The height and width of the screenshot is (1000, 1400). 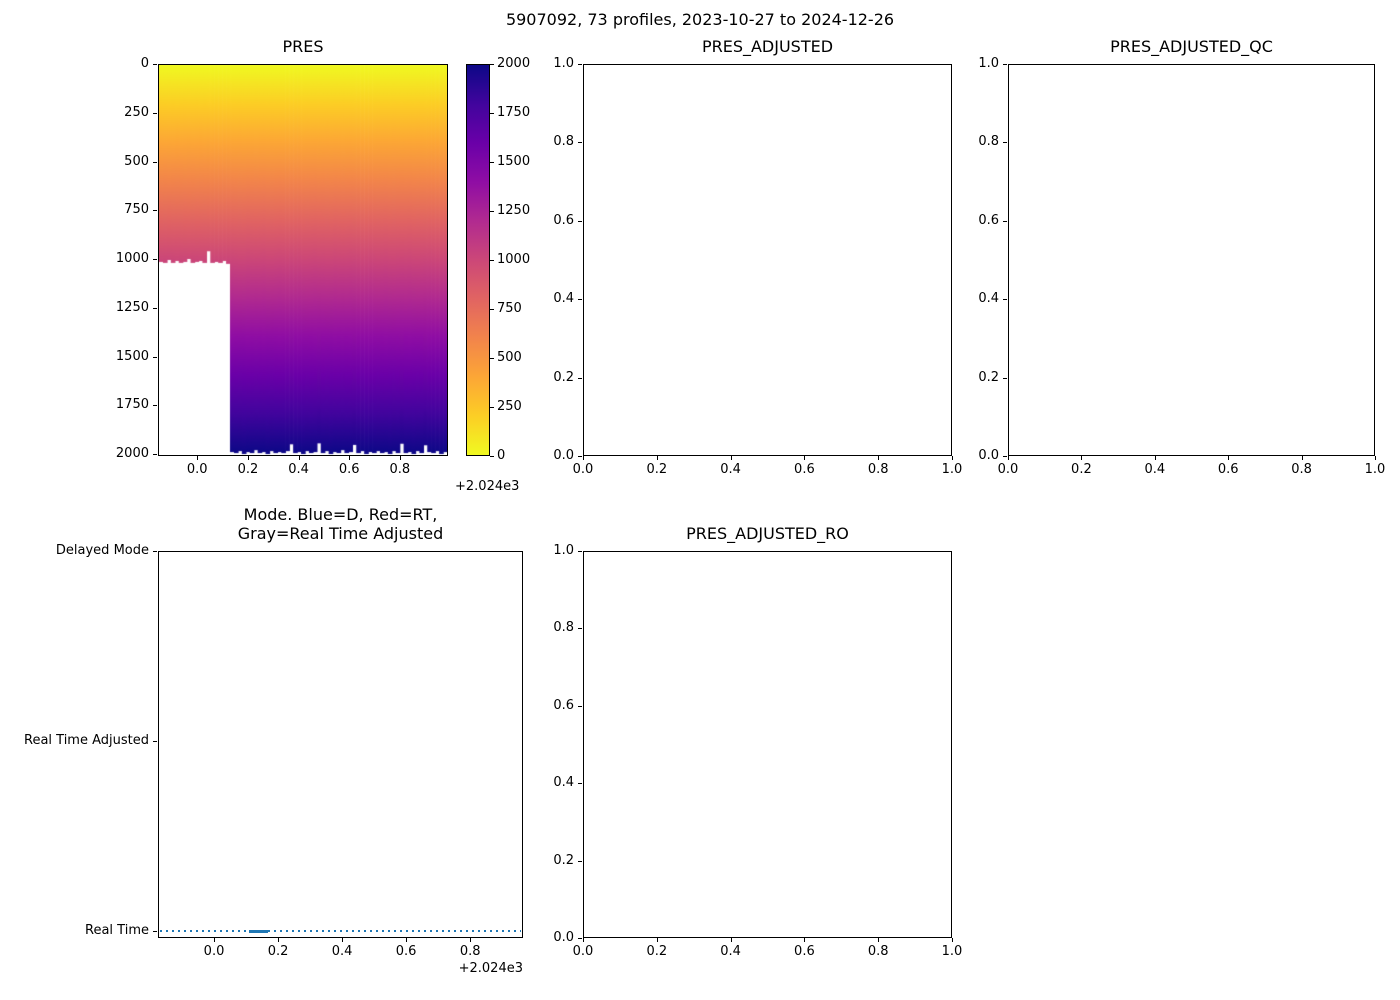 What do you see at coordinates (878, 469) in the screenshot?
I see `pres_adjusted-xtick-label: 0.8` at bounding box center [878, 469].